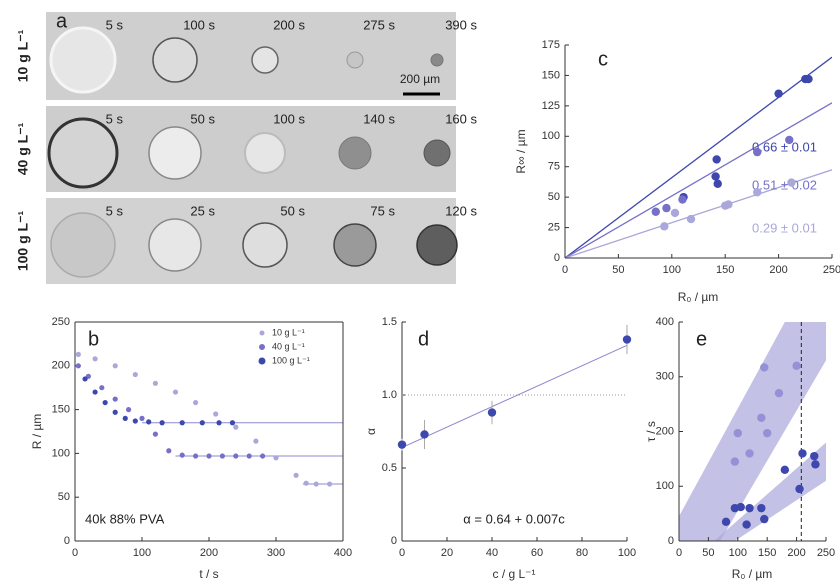 The image size is (840, 583). What do you see at coordinates (651, 431) in the screenshot?
I see `y-axis-label: τ / s` at bounding box center [651, 431].